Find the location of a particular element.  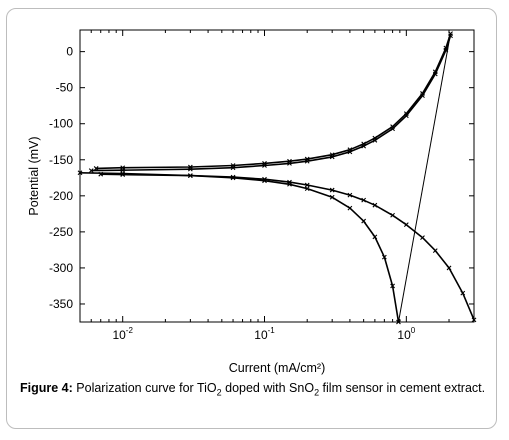

x-tick-label: 10⁻¹ is located at coordinates (264, 334).